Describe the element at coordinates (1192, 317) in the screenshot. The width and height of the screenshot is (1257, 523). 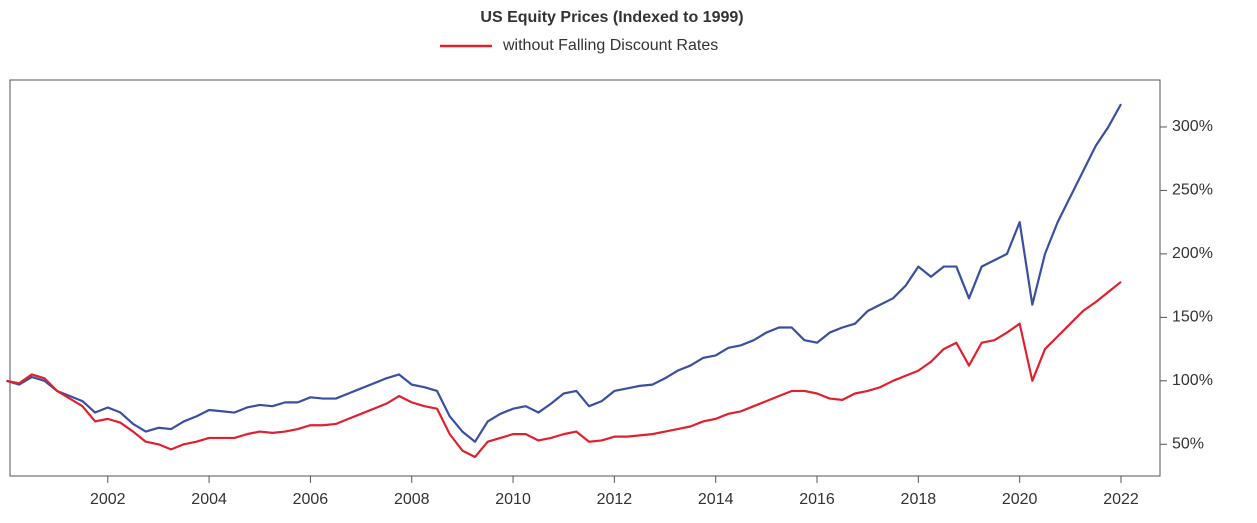
I see `y-tick-label: 150%` at that location.